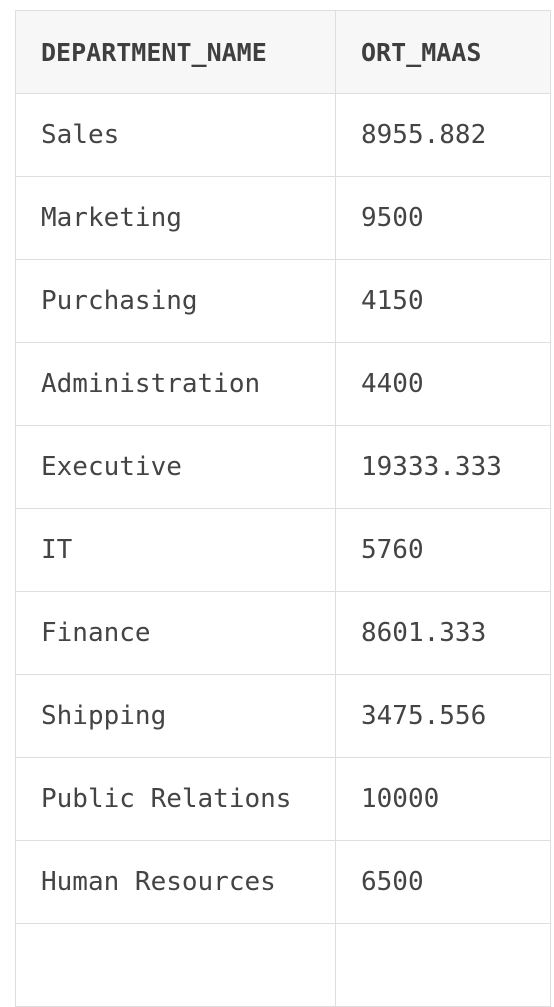  I want to click on cell-ort-maas: 6500, so click(443, 882).